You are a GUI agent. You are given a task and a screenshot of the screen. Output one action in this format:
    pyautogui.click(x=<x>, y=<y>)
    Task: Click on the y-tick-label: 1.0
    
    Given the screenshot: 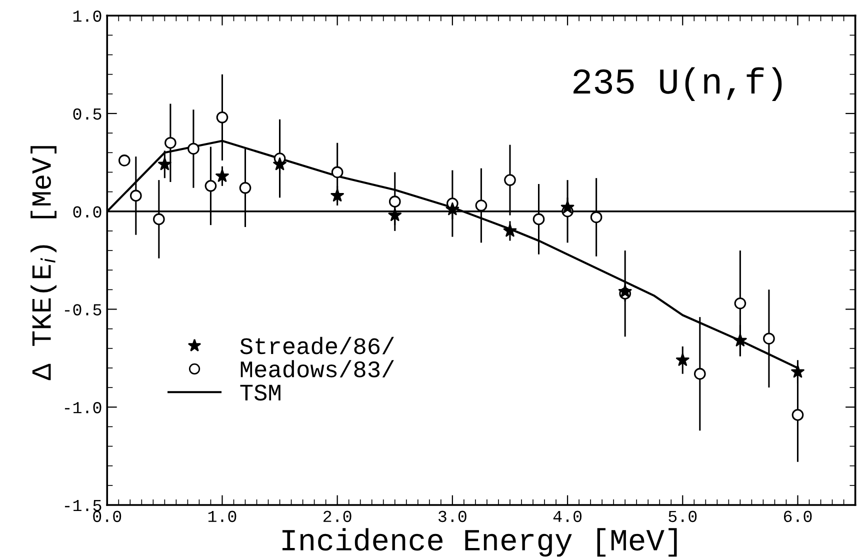 What is the action you would take?
    pyautogui.click(x=87, y=16)
    